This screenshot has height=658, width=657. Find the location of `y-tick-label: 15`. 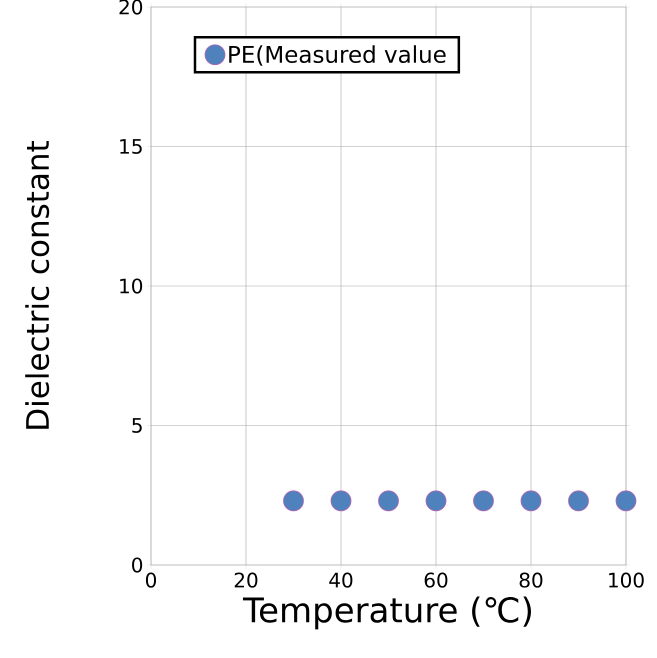

y-tick-label: 15 is located at coordinates (131, 146).